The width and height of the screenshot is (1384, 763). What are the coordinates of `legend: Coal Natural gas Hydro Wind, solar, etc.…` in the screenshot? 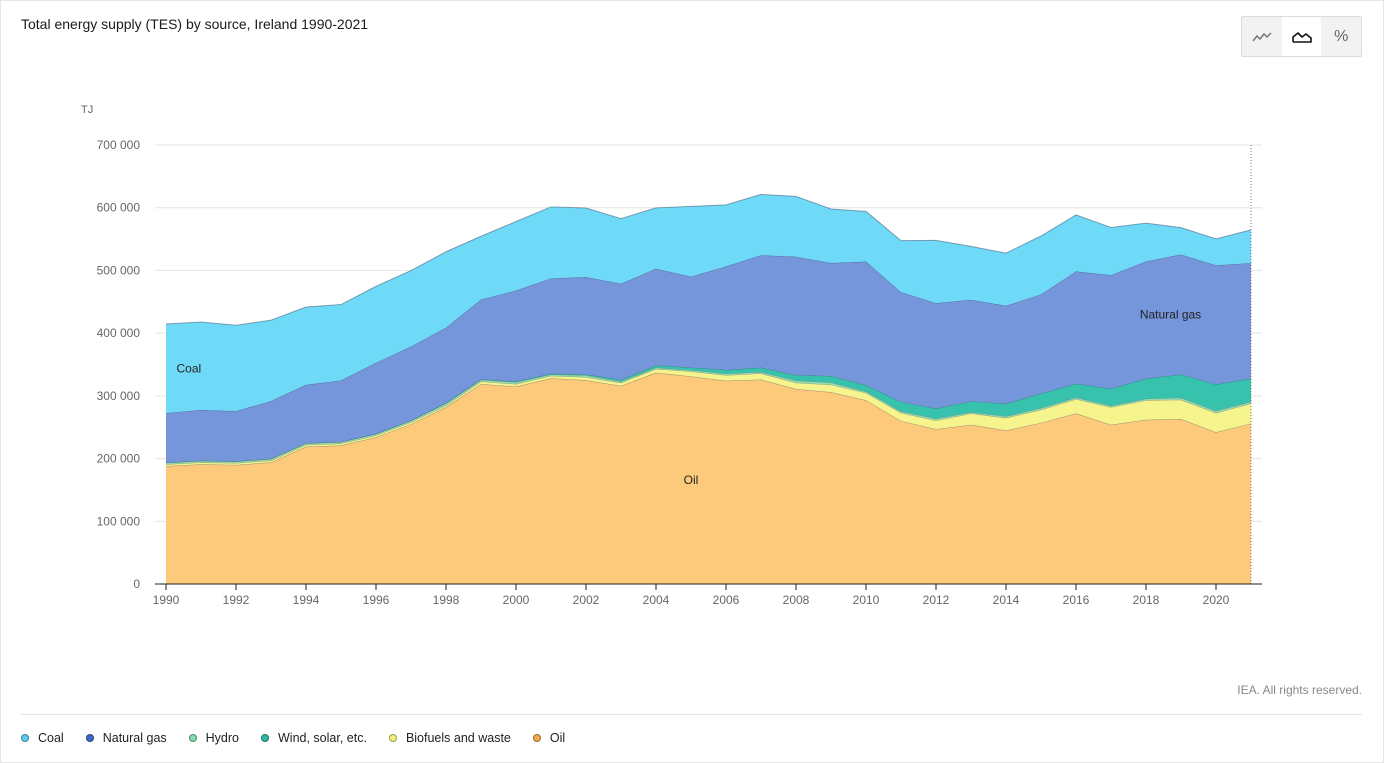 It's located at (304, 738).